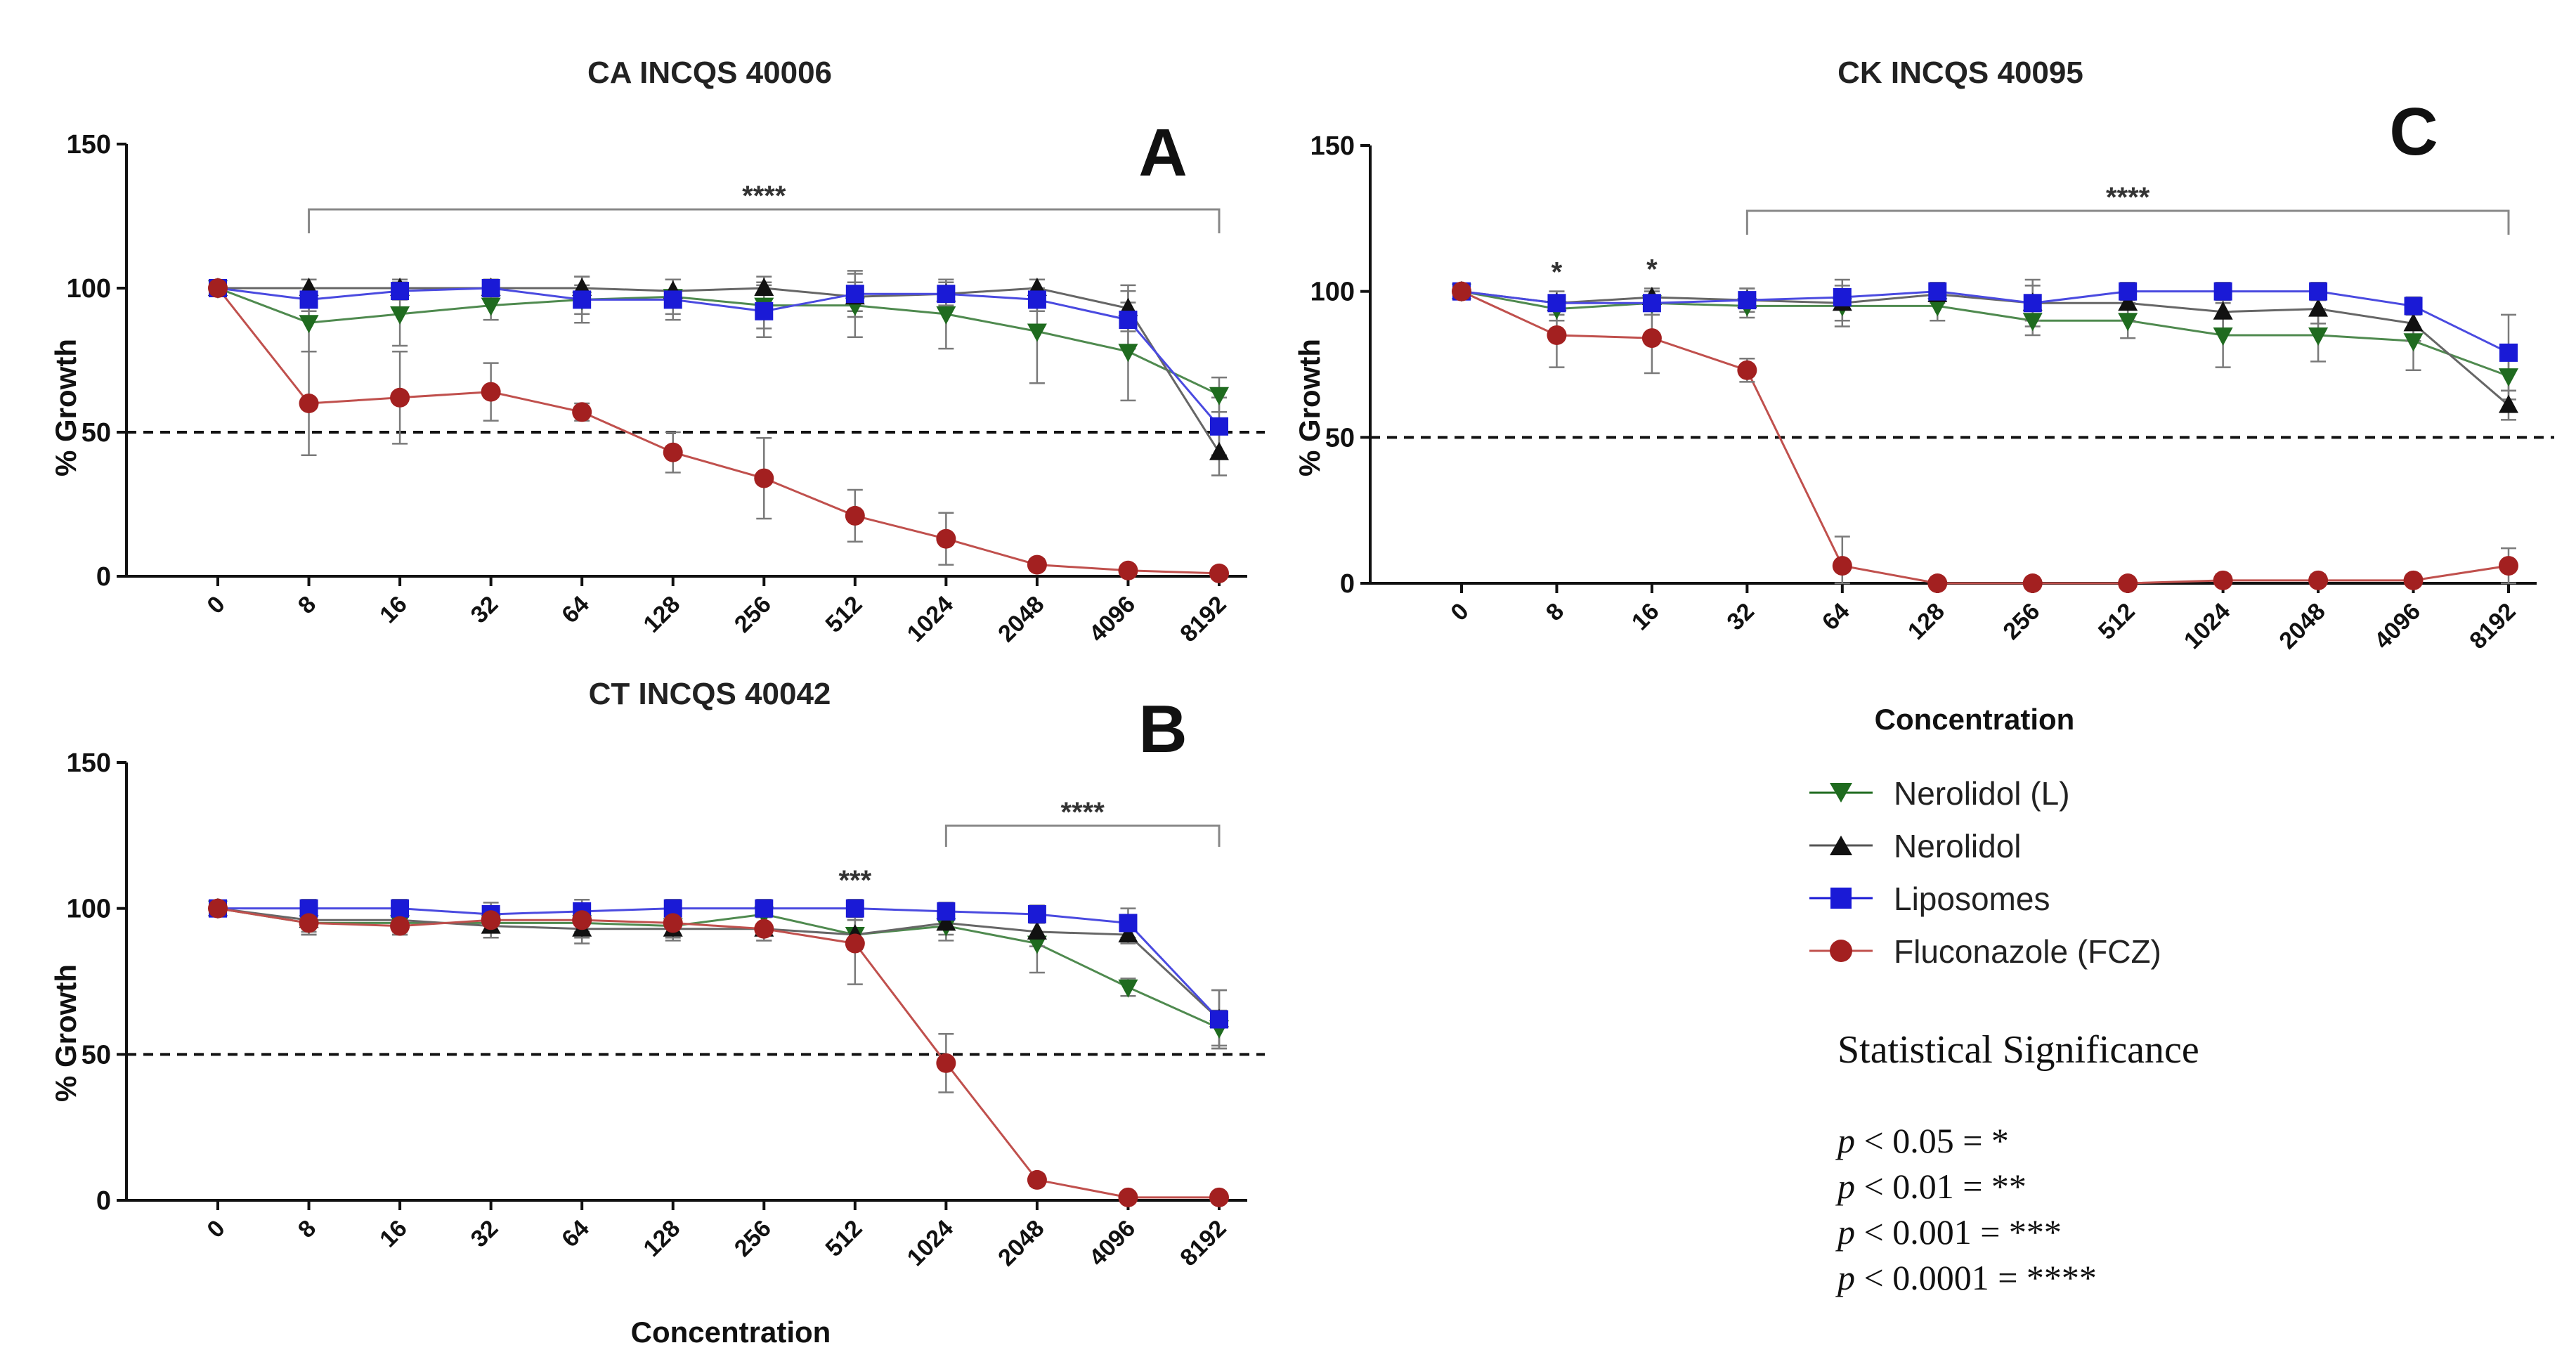 This screenshot has height=1350, width=2576. What do you see at coordinates (1922, 1140) in the screenshot?
I see `significance-line-1: p < 0.05 = *` at bounding box center [1922, 1140].